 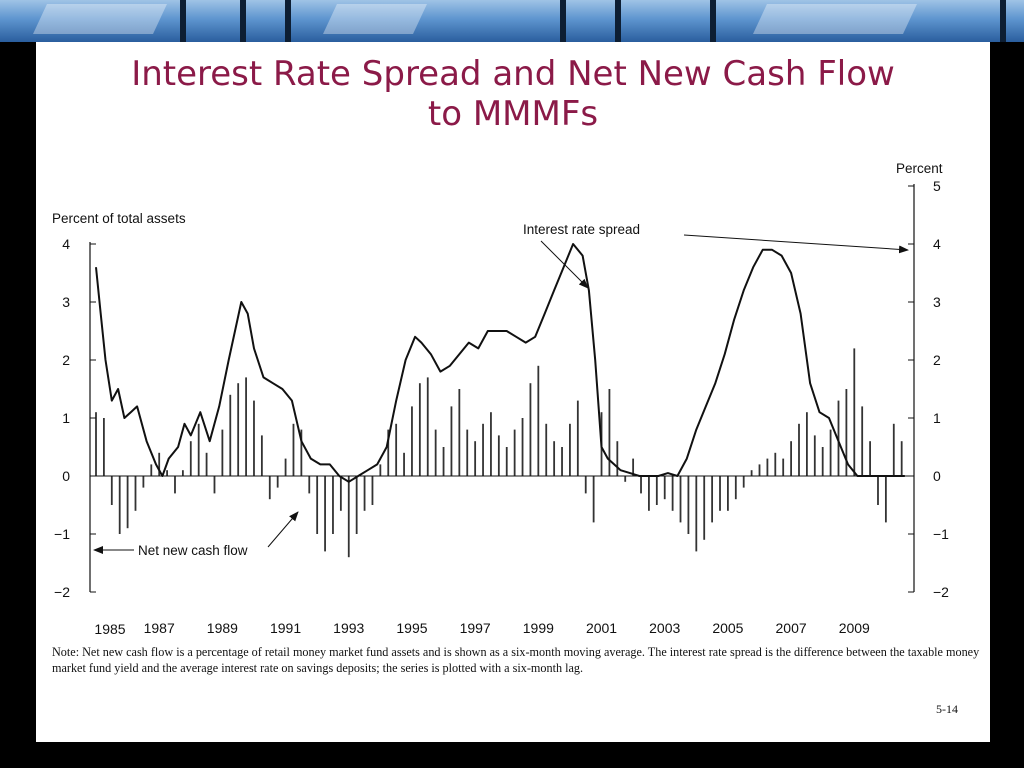 I want to click on x-tick-label: 1989, so click(x=222, y=628).